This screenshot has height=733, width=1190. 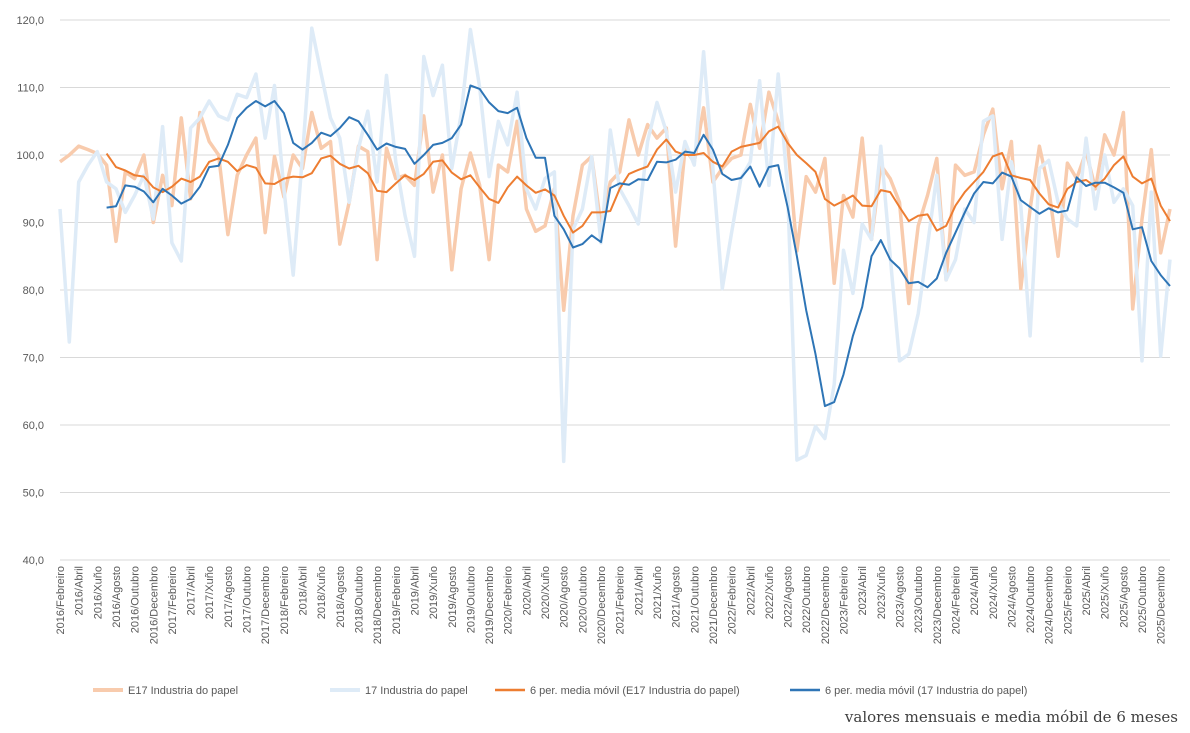 What do you see at coordinates (1031, 599) in the screenshot?
I see `x-tick-label: 2024/Outubro` at bounding box center [1031, 599].